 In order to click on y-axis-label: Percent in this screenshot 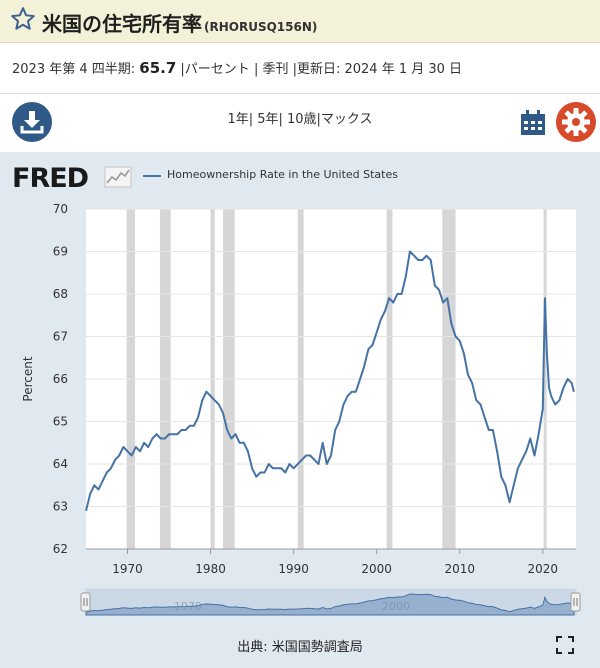, I will do `click(28, 378)`.